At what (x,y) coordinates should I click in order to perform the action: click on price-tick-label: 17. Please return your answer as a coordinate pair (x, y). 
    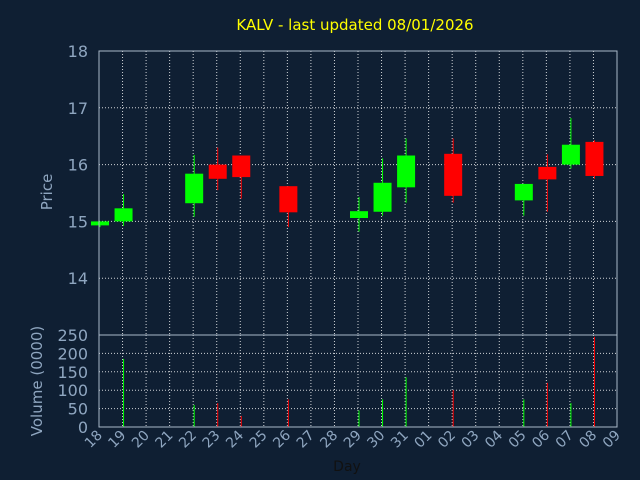
    Looking at the image, I should click on (78, 108).